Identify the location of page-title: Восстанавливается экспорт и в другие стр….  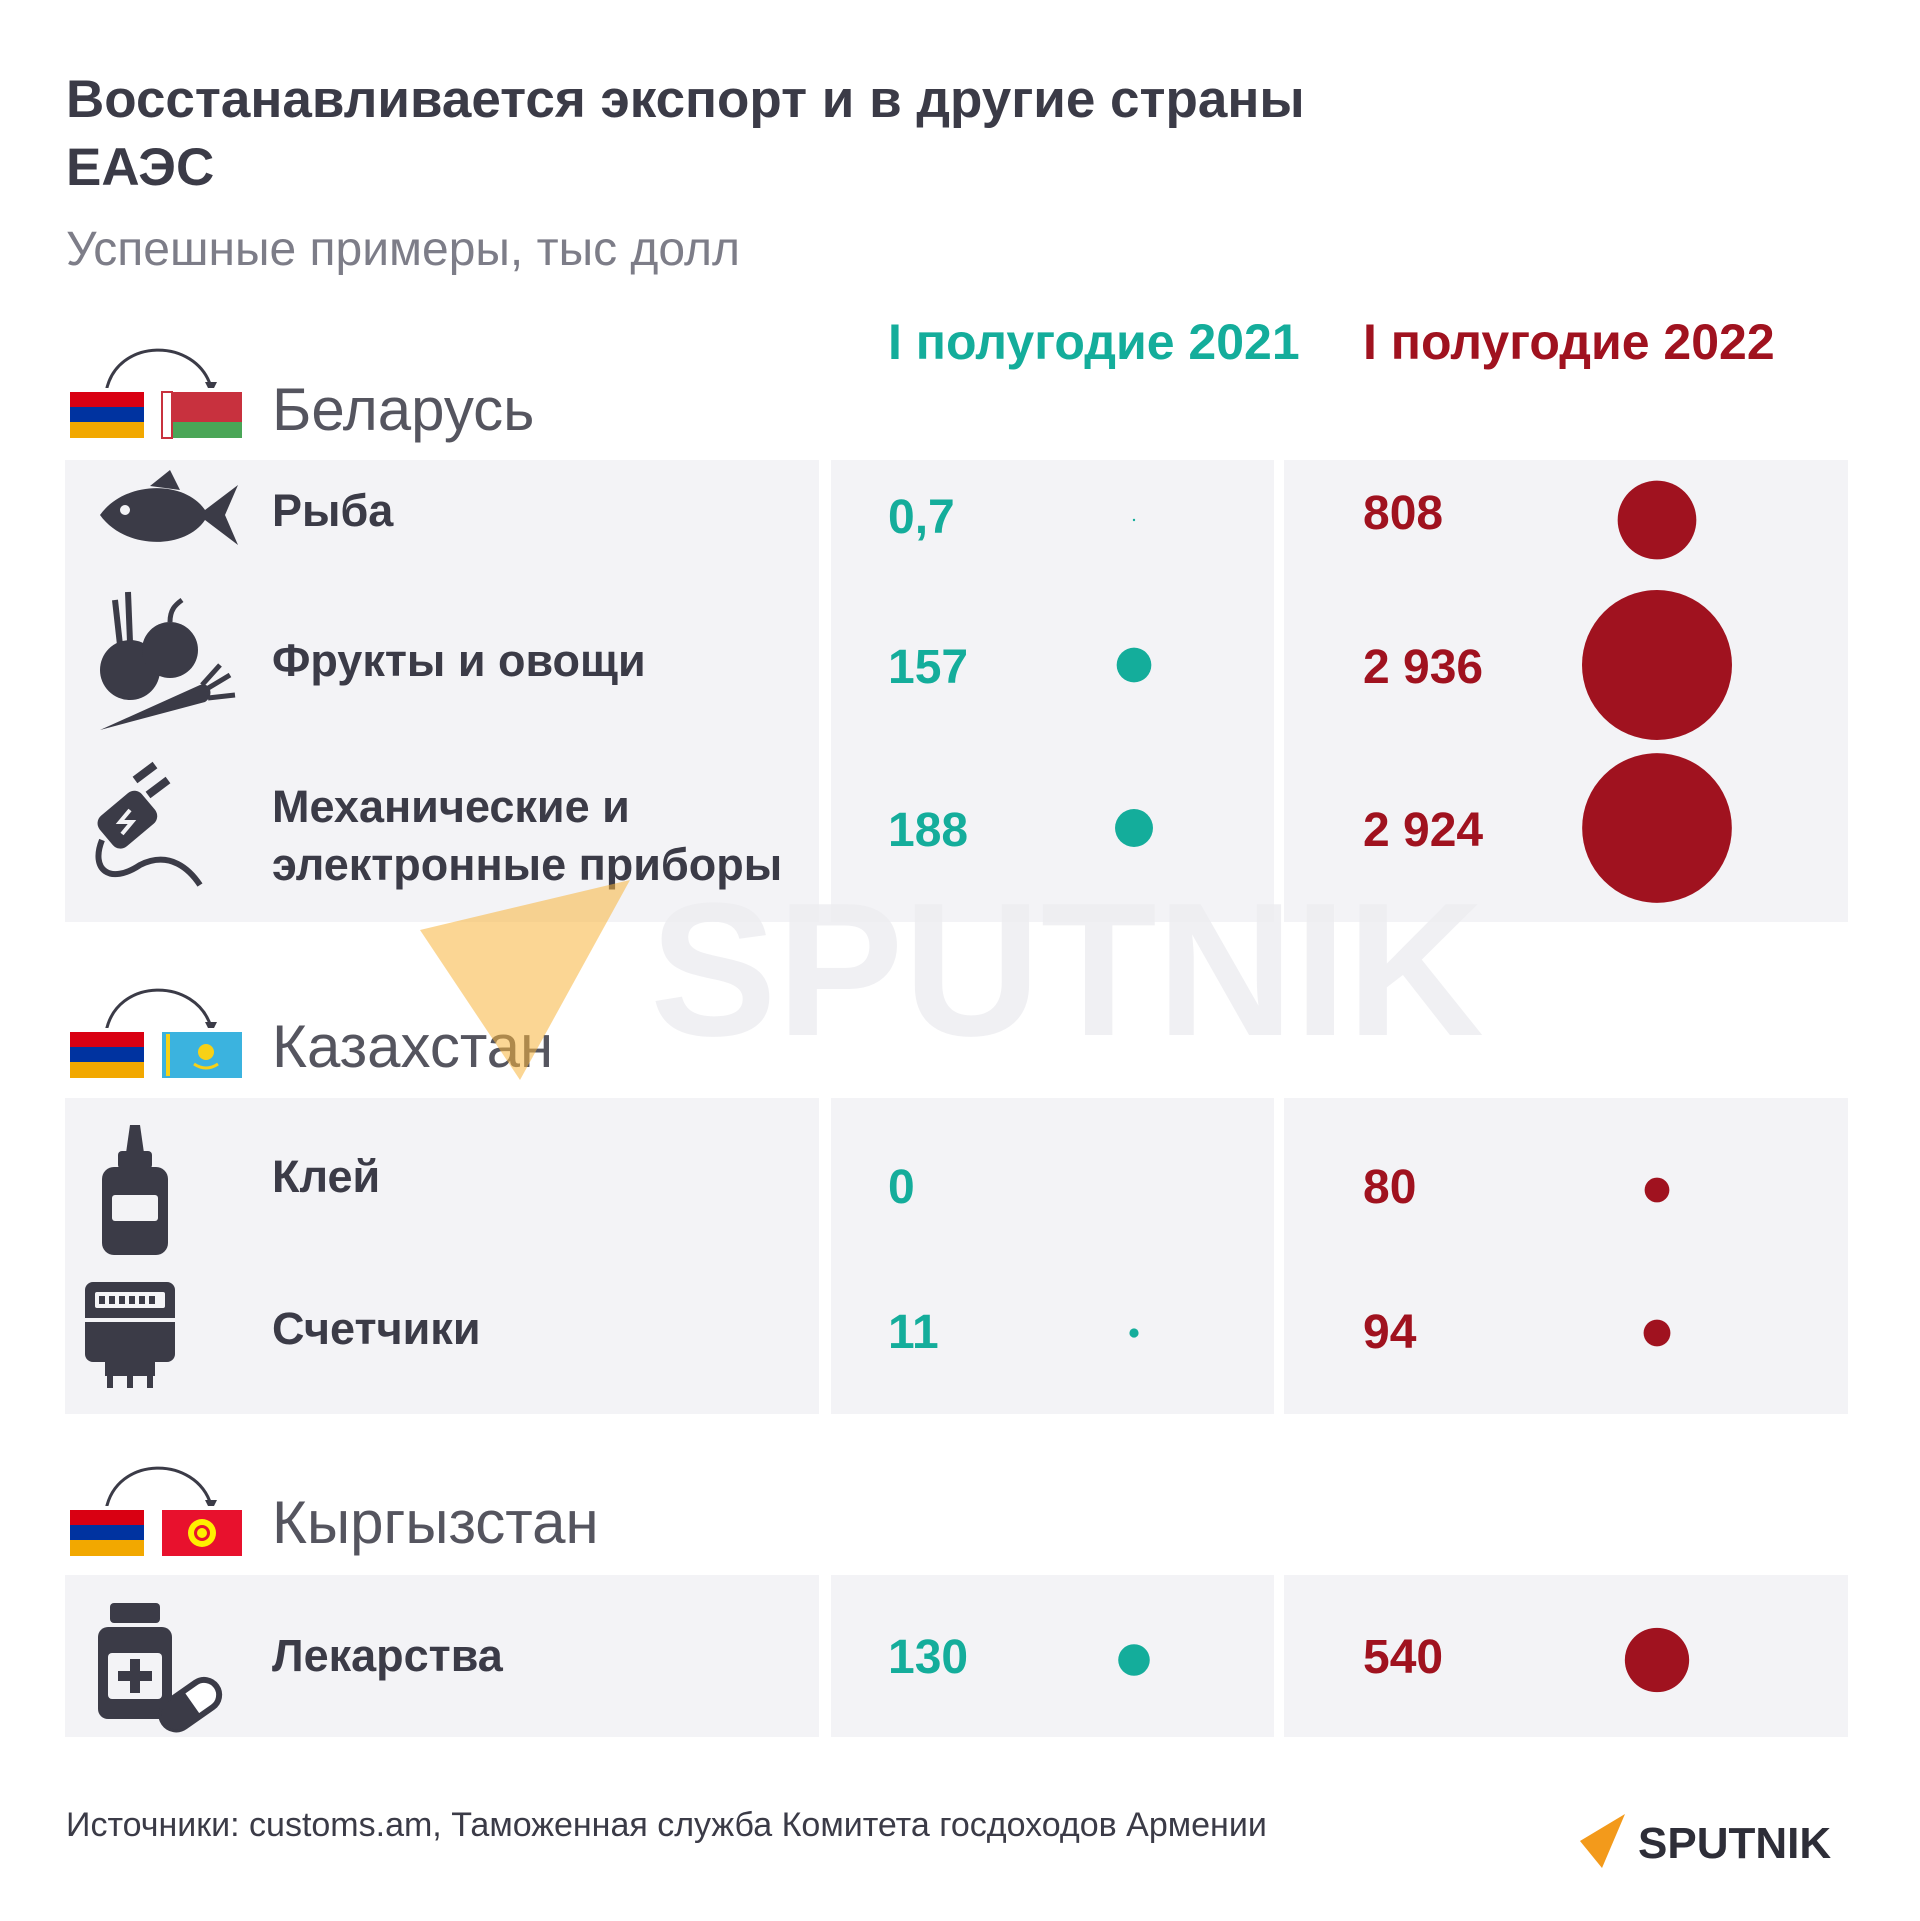
(685, 133).